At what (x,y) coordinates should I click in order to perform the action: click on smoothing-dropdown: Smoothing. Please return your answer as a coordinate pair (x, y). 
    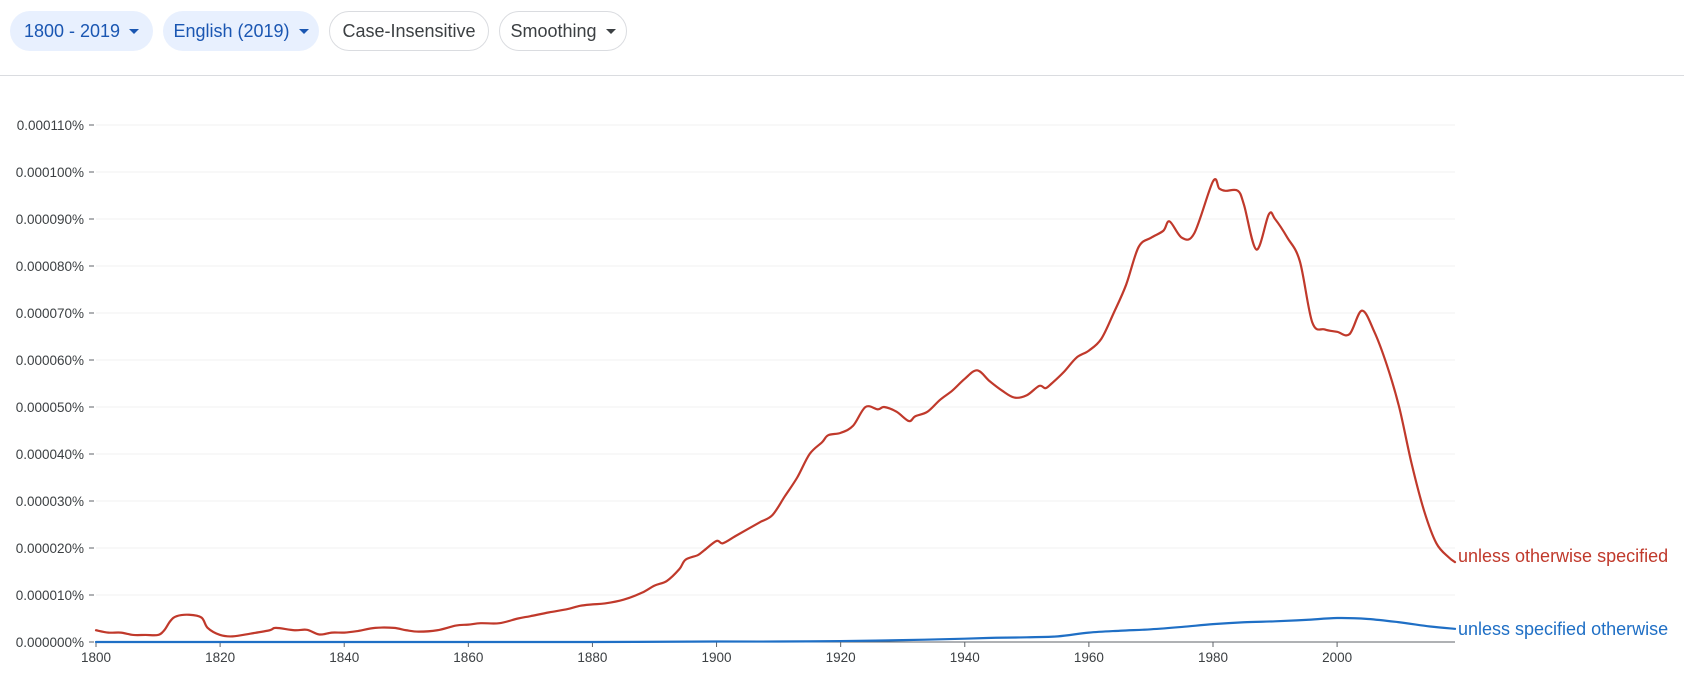
    Looking at the image, I should click on (563, 31).